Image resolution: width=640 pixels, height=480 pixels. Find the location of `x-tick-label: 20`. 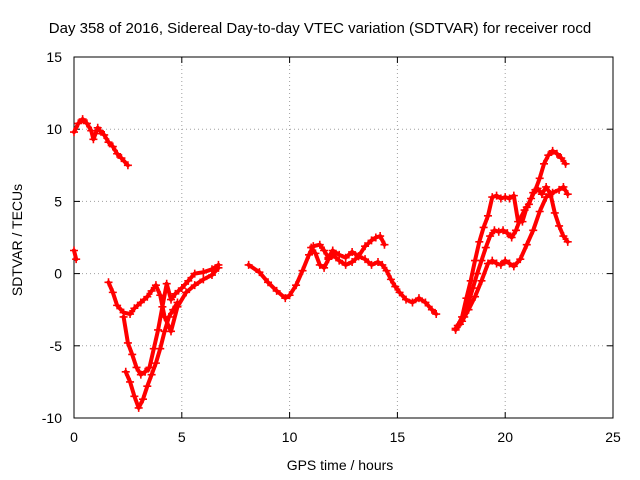

x-tick-label: 20 is located at coordinates (505, 437).